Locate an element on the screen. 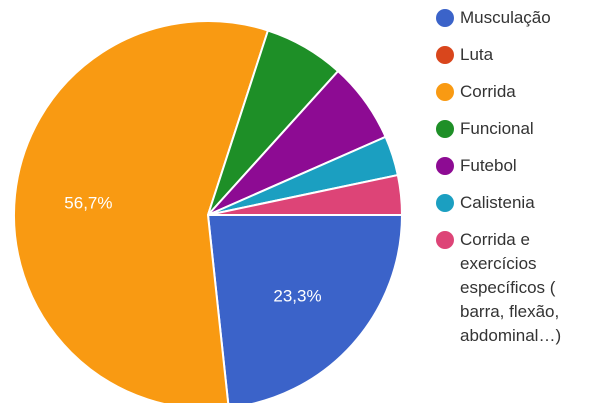 This screenshot has width=606, height=403. legend-label: Futebol is located at coordinates (488, 165).